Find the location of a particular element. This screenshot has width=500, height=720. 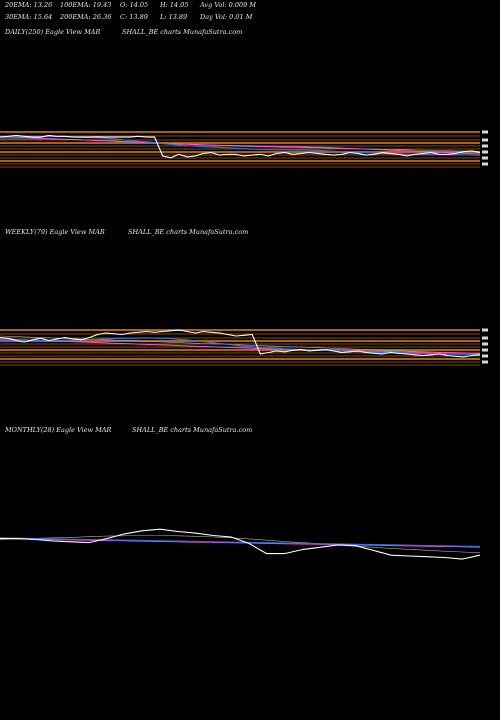

daily-ema-pink-line is located at coordinates (240, 145).